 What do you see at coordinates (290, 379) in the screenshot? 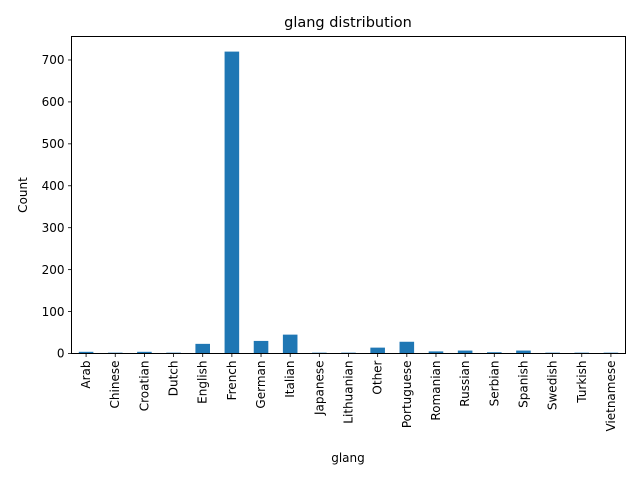
I see `x-tick-label: Italian` at bounding box center [290, 379].